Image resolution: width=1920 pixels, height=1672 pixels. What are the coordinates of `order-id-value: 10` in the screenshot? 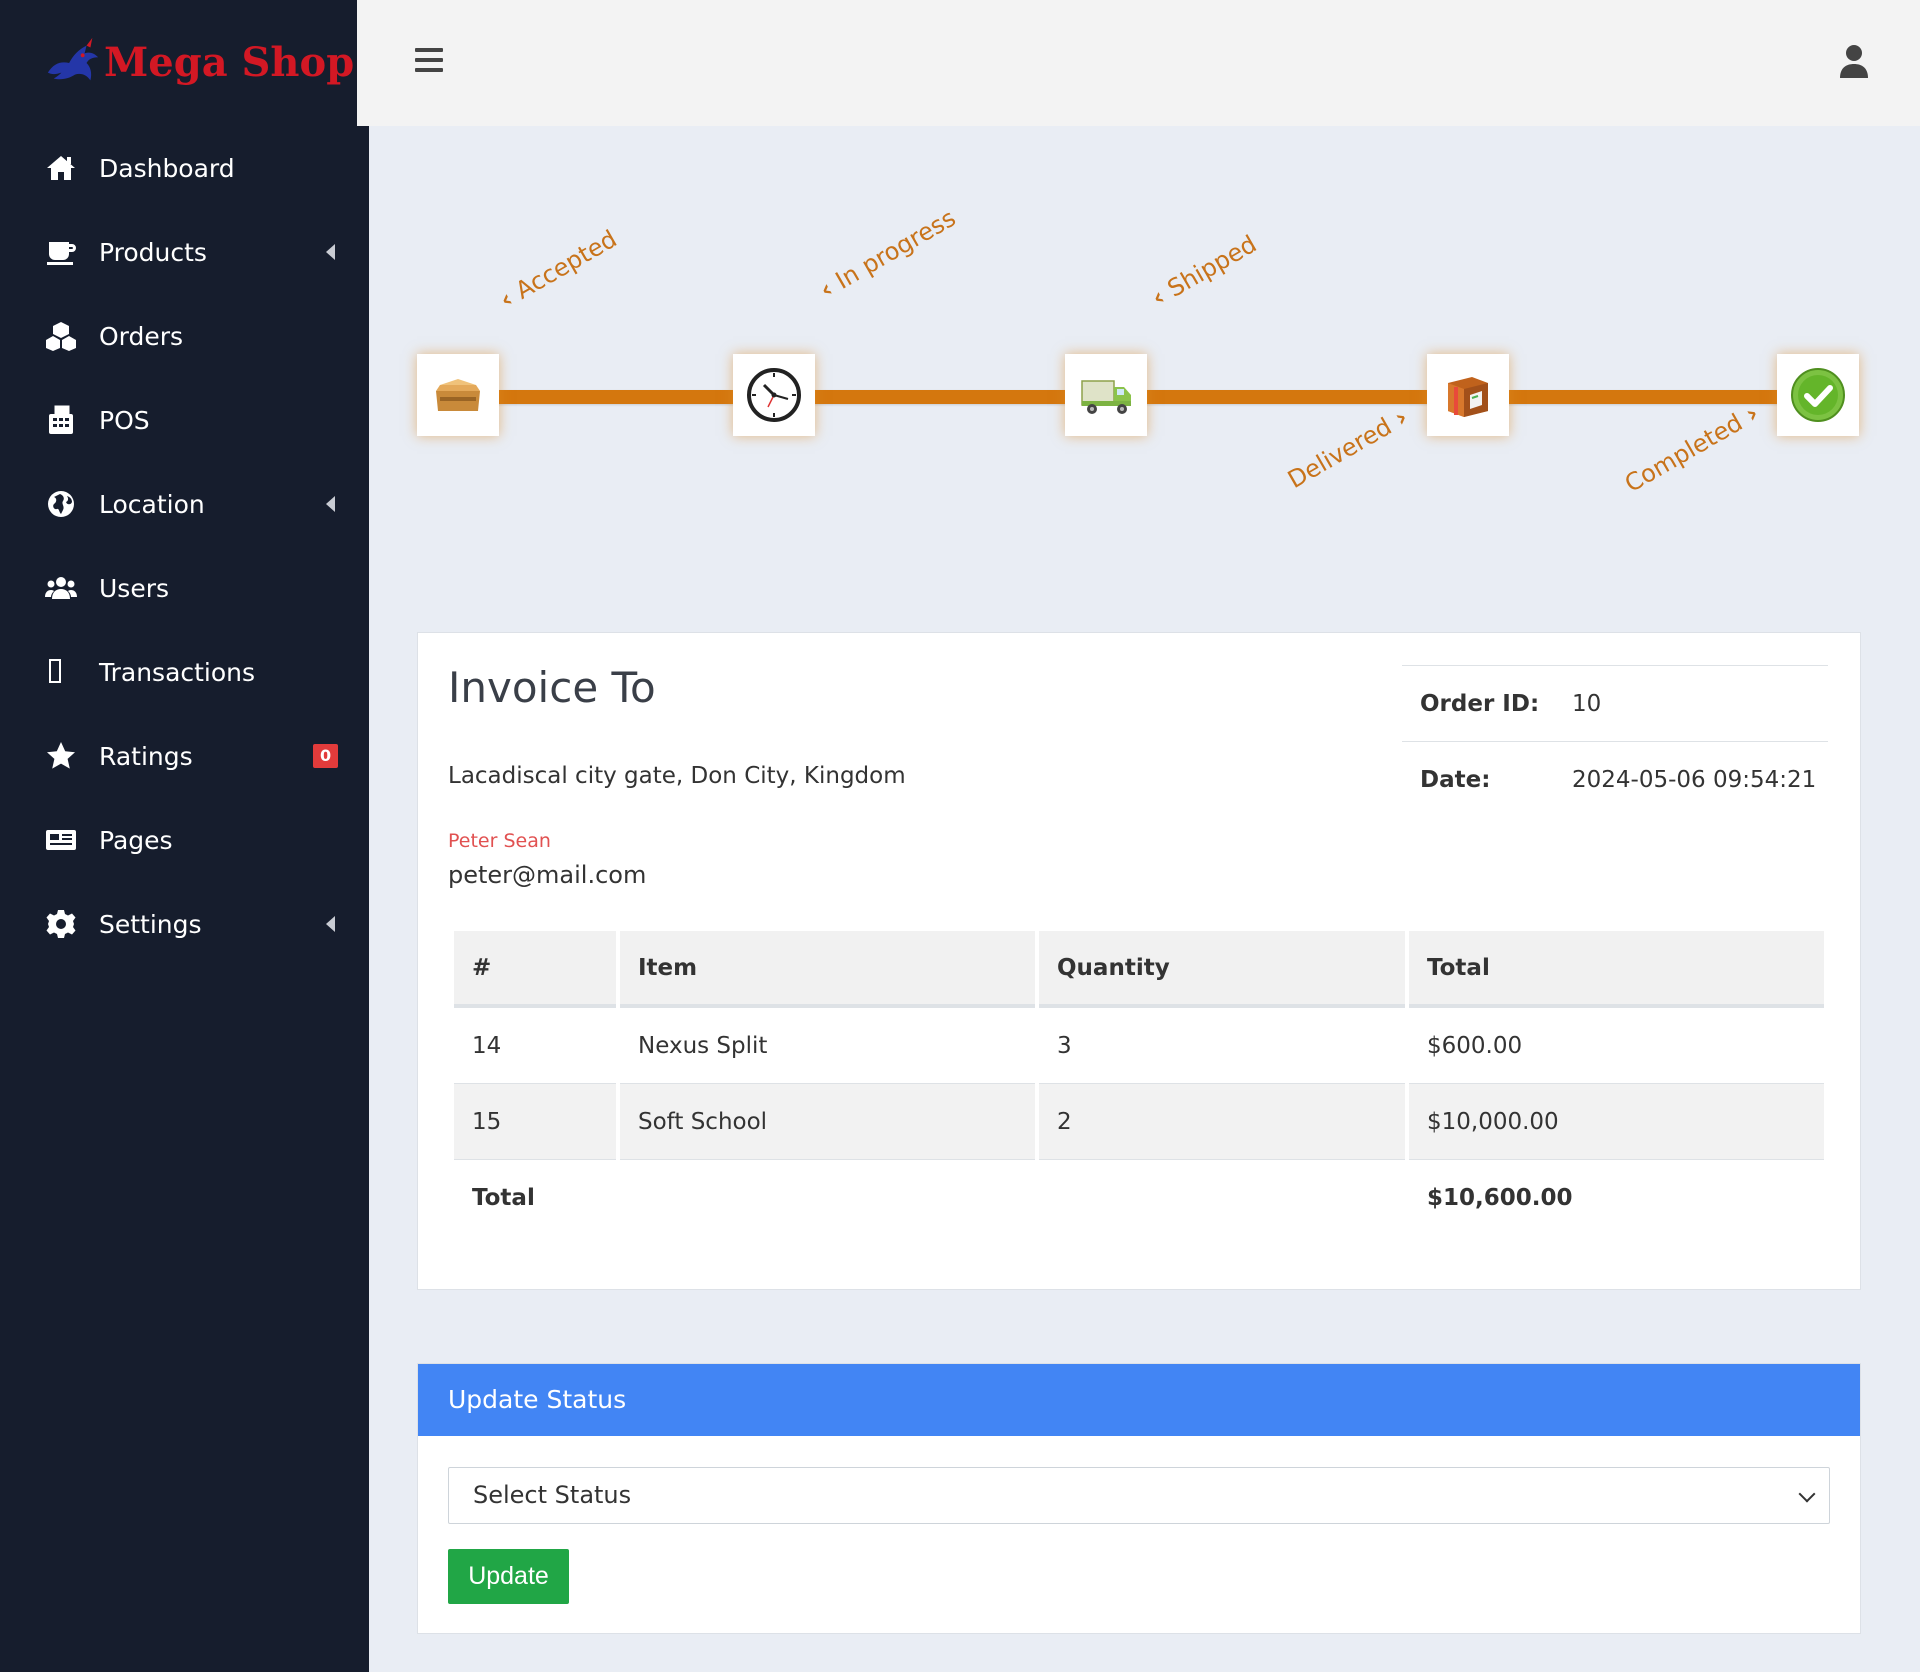 It's located at (1691, 703).